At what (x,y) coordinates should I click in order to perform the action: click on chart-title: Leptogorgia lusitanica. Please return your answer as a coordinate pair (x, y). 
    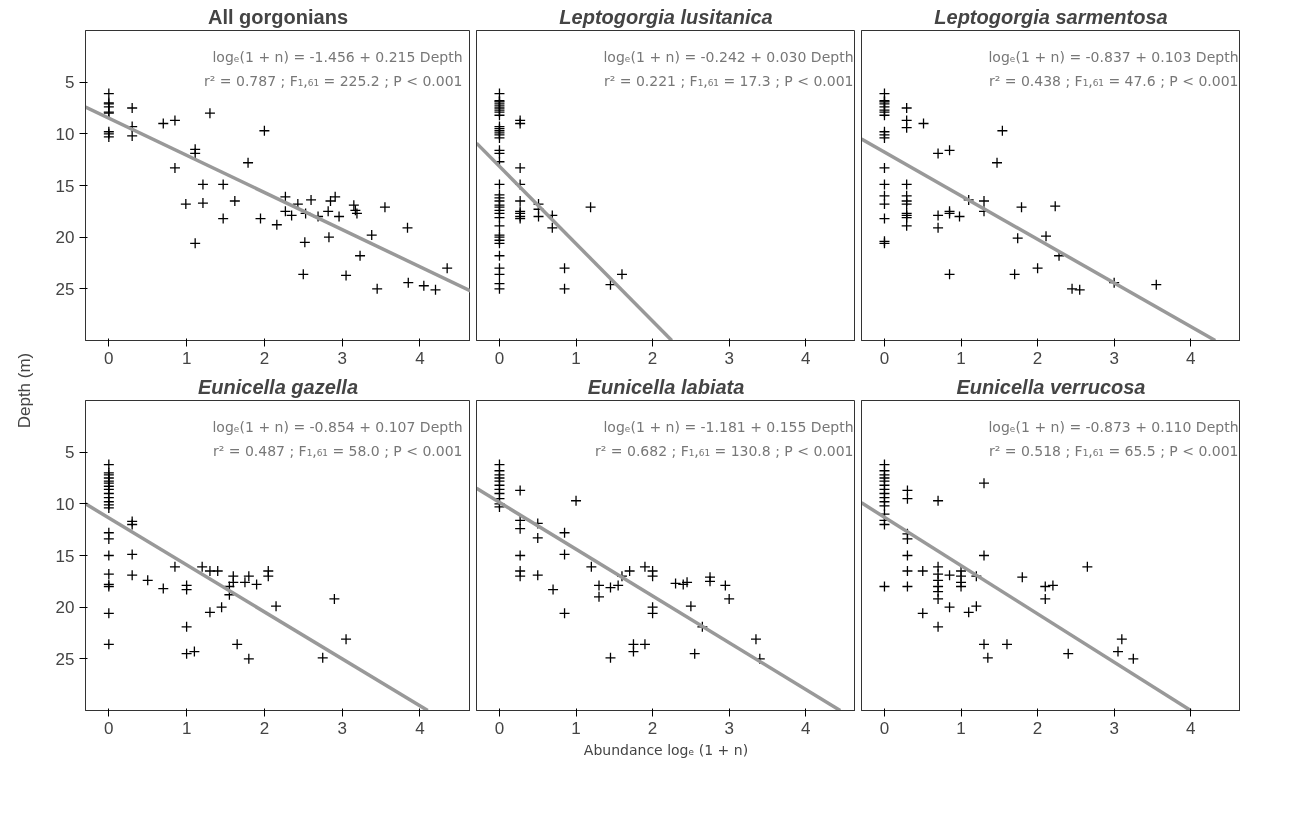
    Looking at the image, I should click on (666, 16).